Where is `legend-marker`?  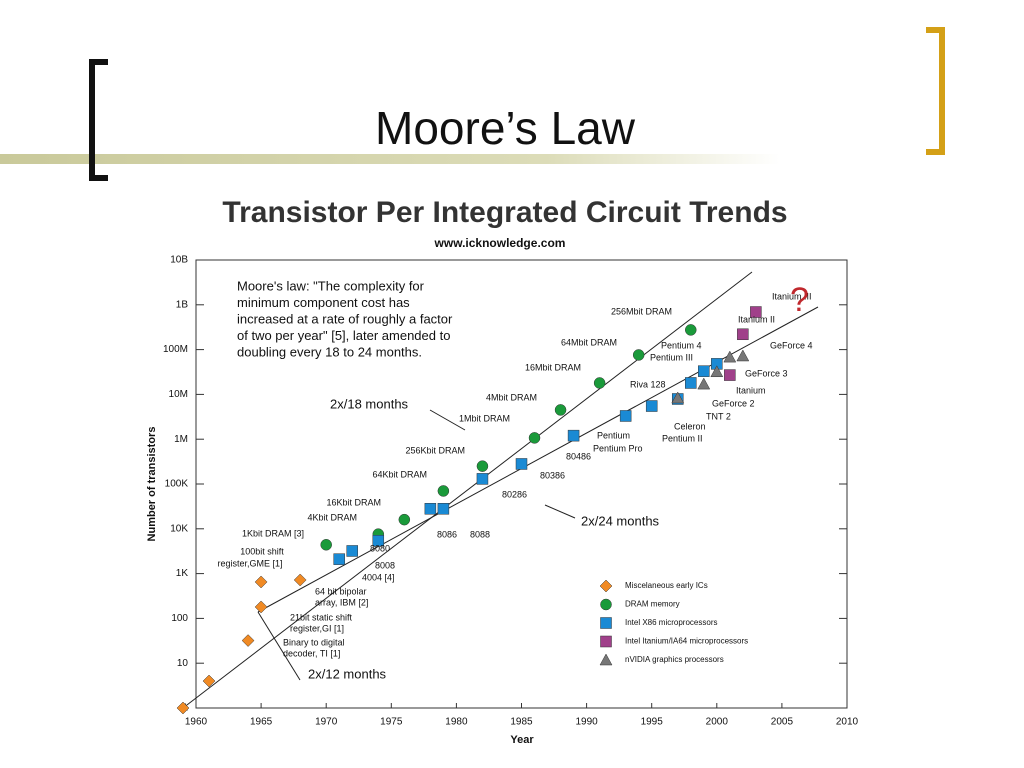 legend-marker is located at coordinates (606, 659).